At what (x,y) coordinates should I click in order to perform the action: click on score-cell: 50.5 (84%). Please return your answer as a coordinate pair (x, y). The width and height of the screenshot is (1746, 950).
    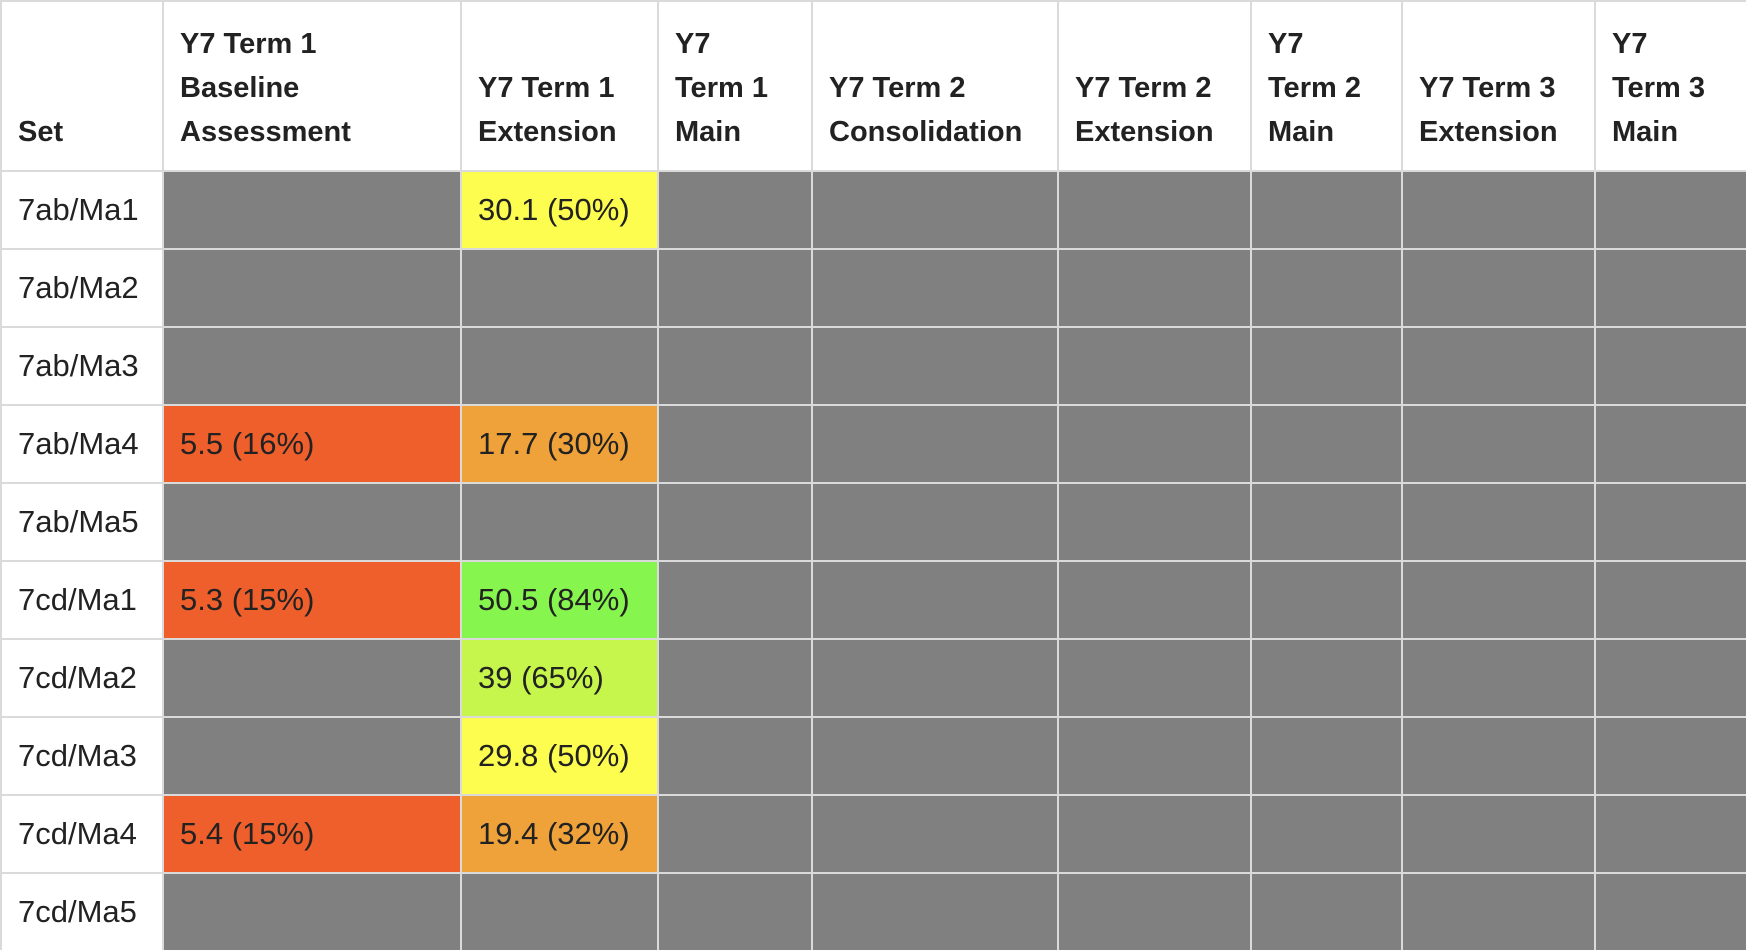
    Looking at the image, I should click on (559, 600).